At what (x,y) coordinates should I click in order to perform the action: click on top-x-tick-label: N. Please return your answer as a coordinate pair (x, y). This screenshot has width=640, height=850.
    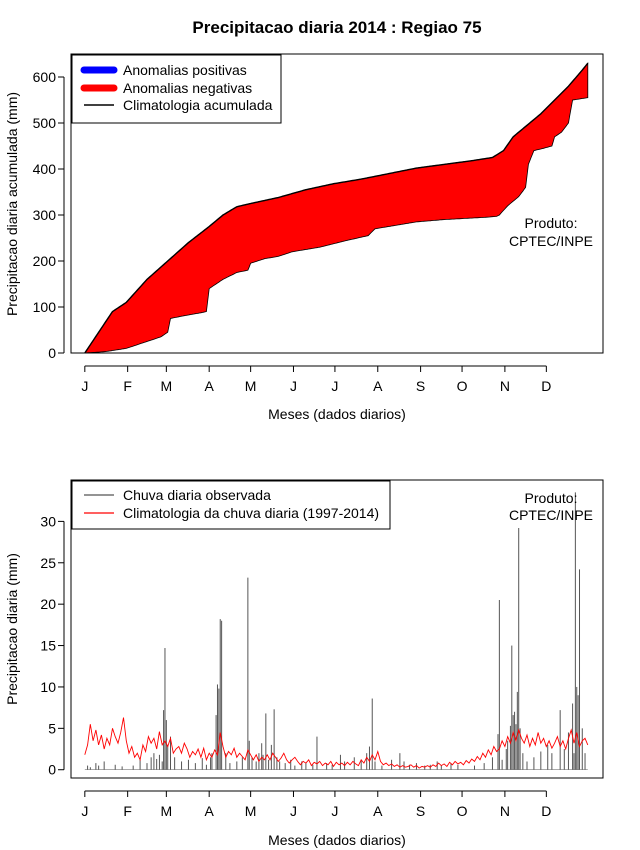
    Looking at the image, I should click on (505, 386).